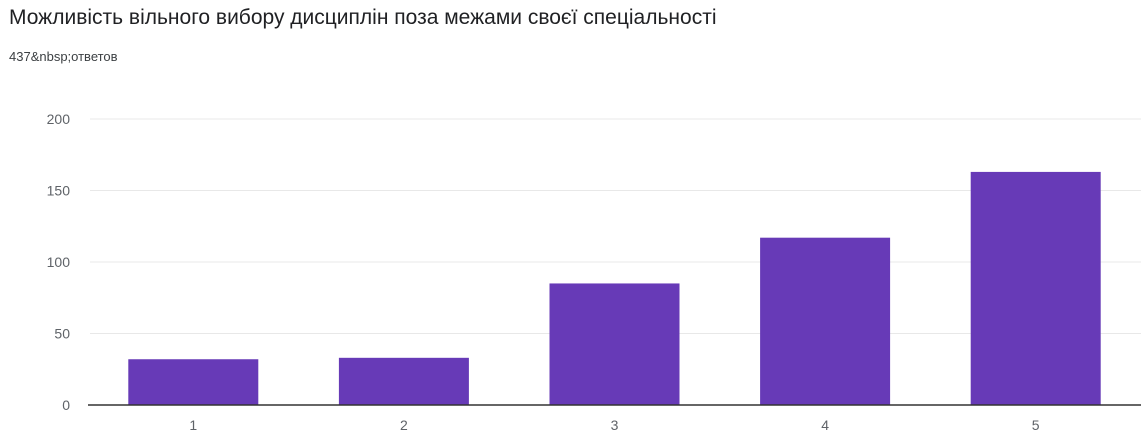 Image resolution: width=1141 pixels, height=437 pixels. Describe the element at coordinates (63, 56) in the screenshot. I see `response-count: 437&nbsp;ответов` at that location.